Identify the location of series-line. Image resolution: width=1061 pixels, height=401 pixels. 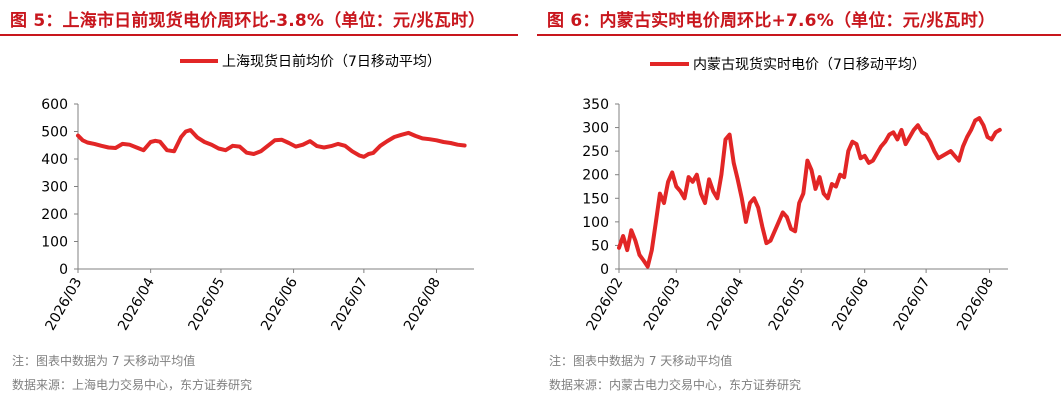
(271, 143).